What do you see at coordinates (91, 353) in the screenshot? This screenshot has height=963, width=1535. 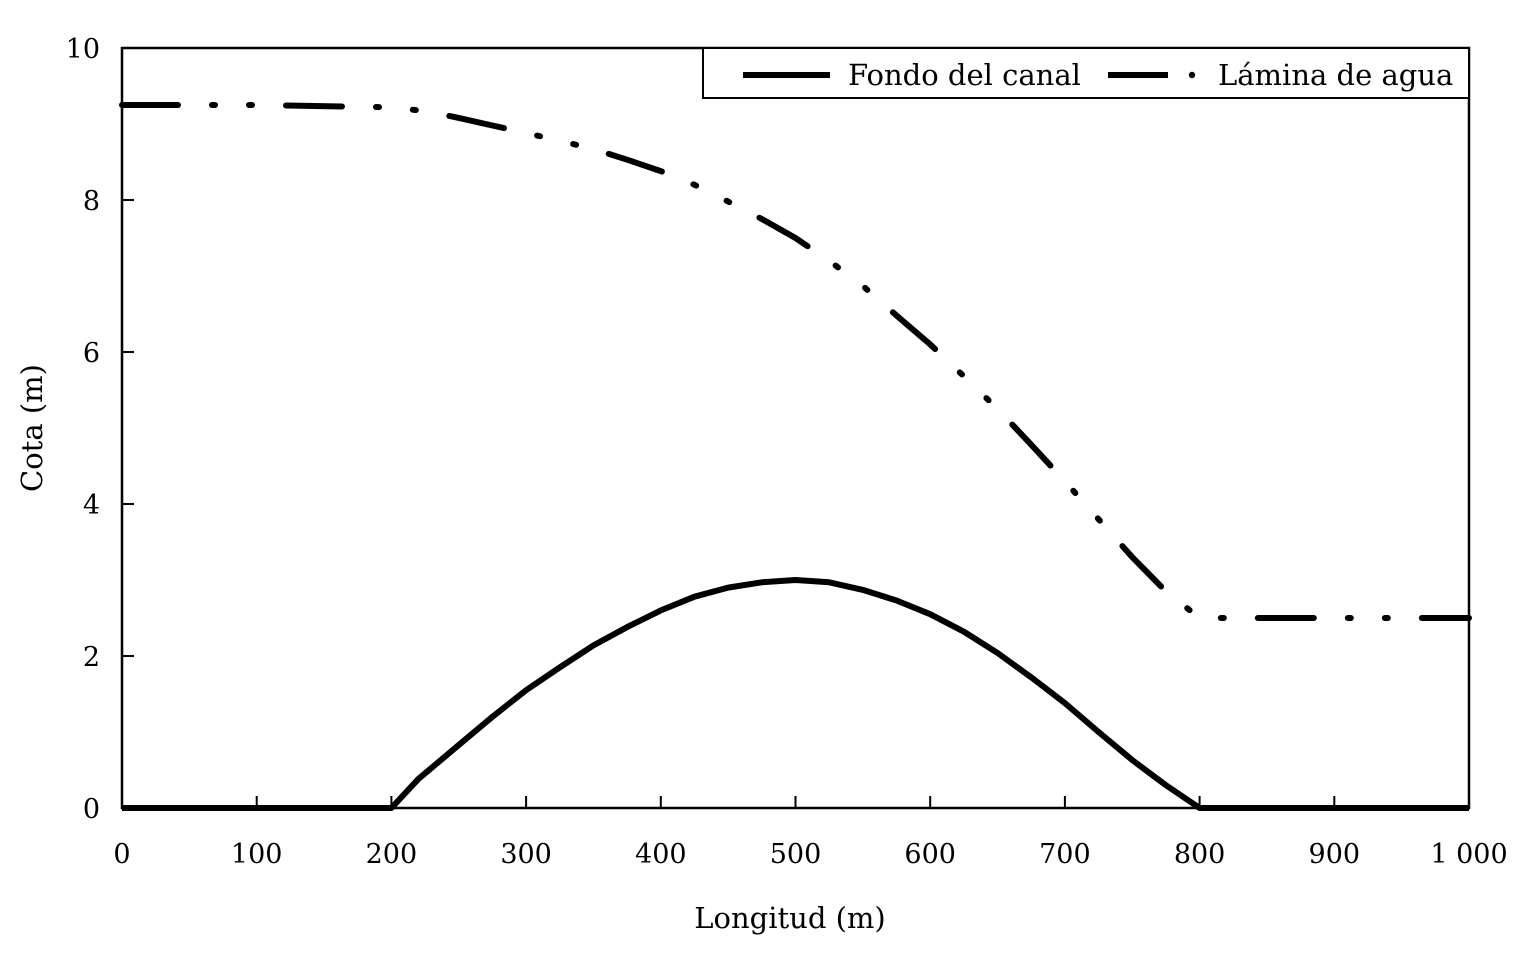 I see `y-tick-label: 6` at bounding box center [91, 353].